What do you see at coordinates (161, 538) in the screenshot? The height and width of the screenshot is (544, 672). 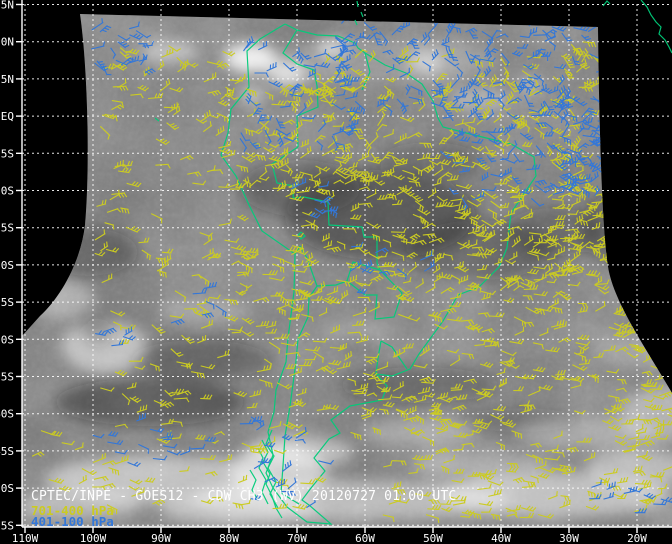 I see `lon-label: 90W` at bounding box center [161, 538].